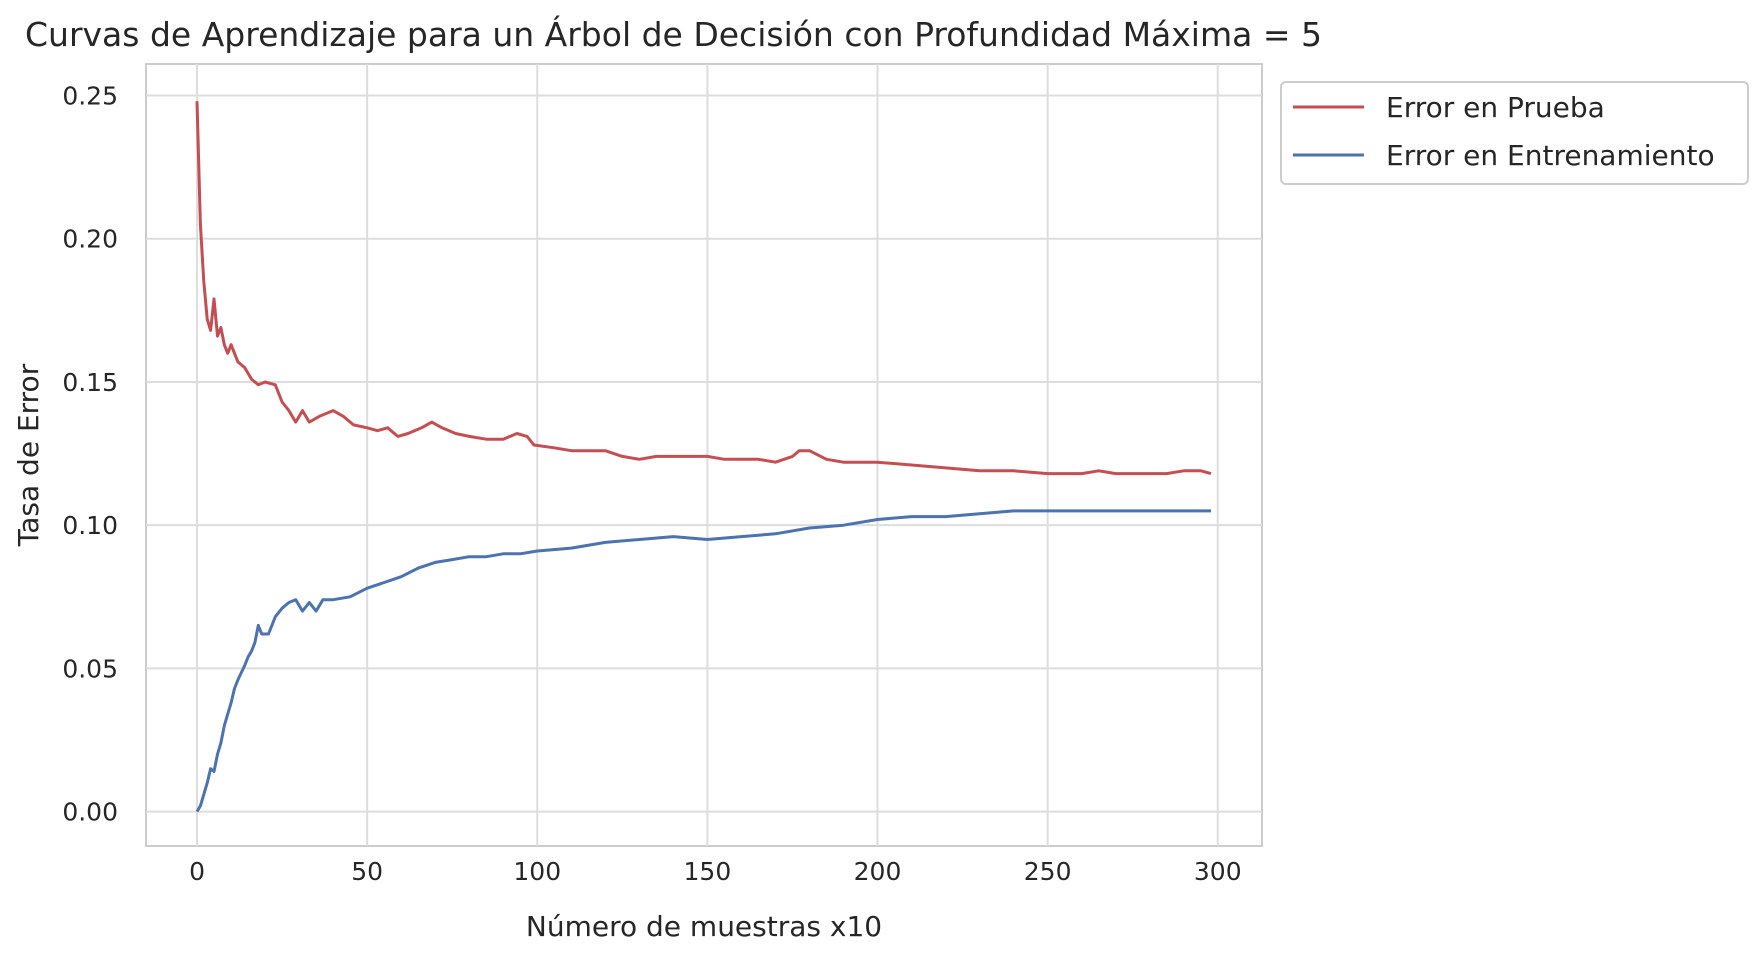 Image resolution: width=1762 pixels, height=958 pixels. I want to click on y-tick-label: 0.15, so click(90, 382).